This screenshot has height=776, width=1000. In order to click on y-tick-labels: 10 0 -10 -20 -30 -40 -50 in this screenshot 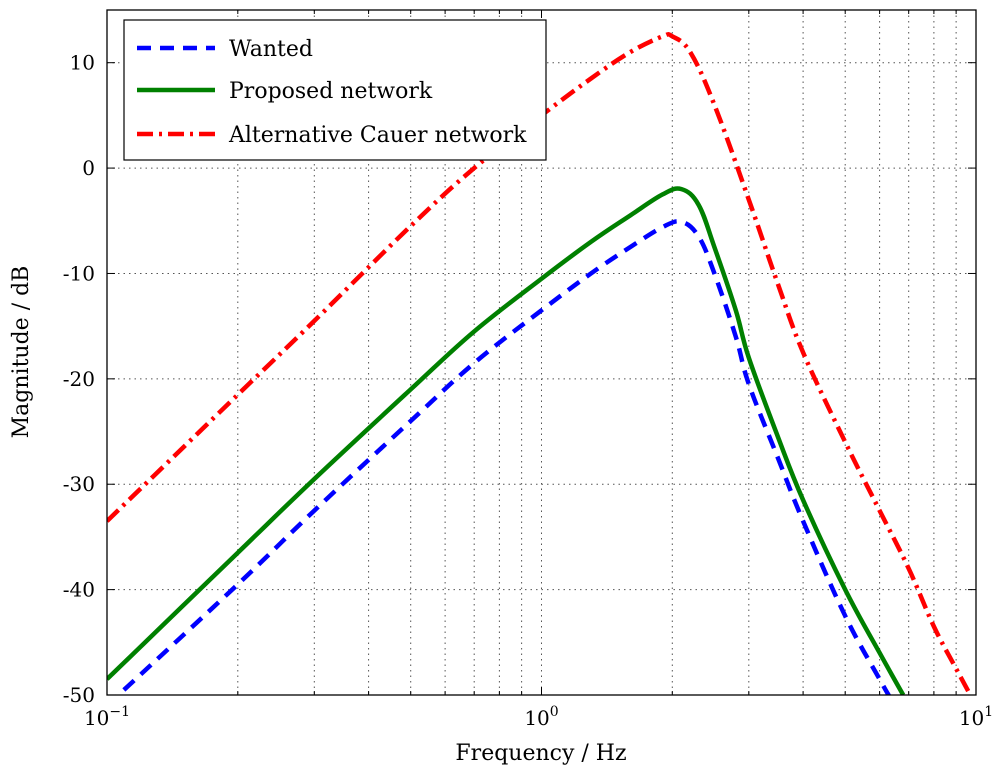, I will do `click(79, 379)`.